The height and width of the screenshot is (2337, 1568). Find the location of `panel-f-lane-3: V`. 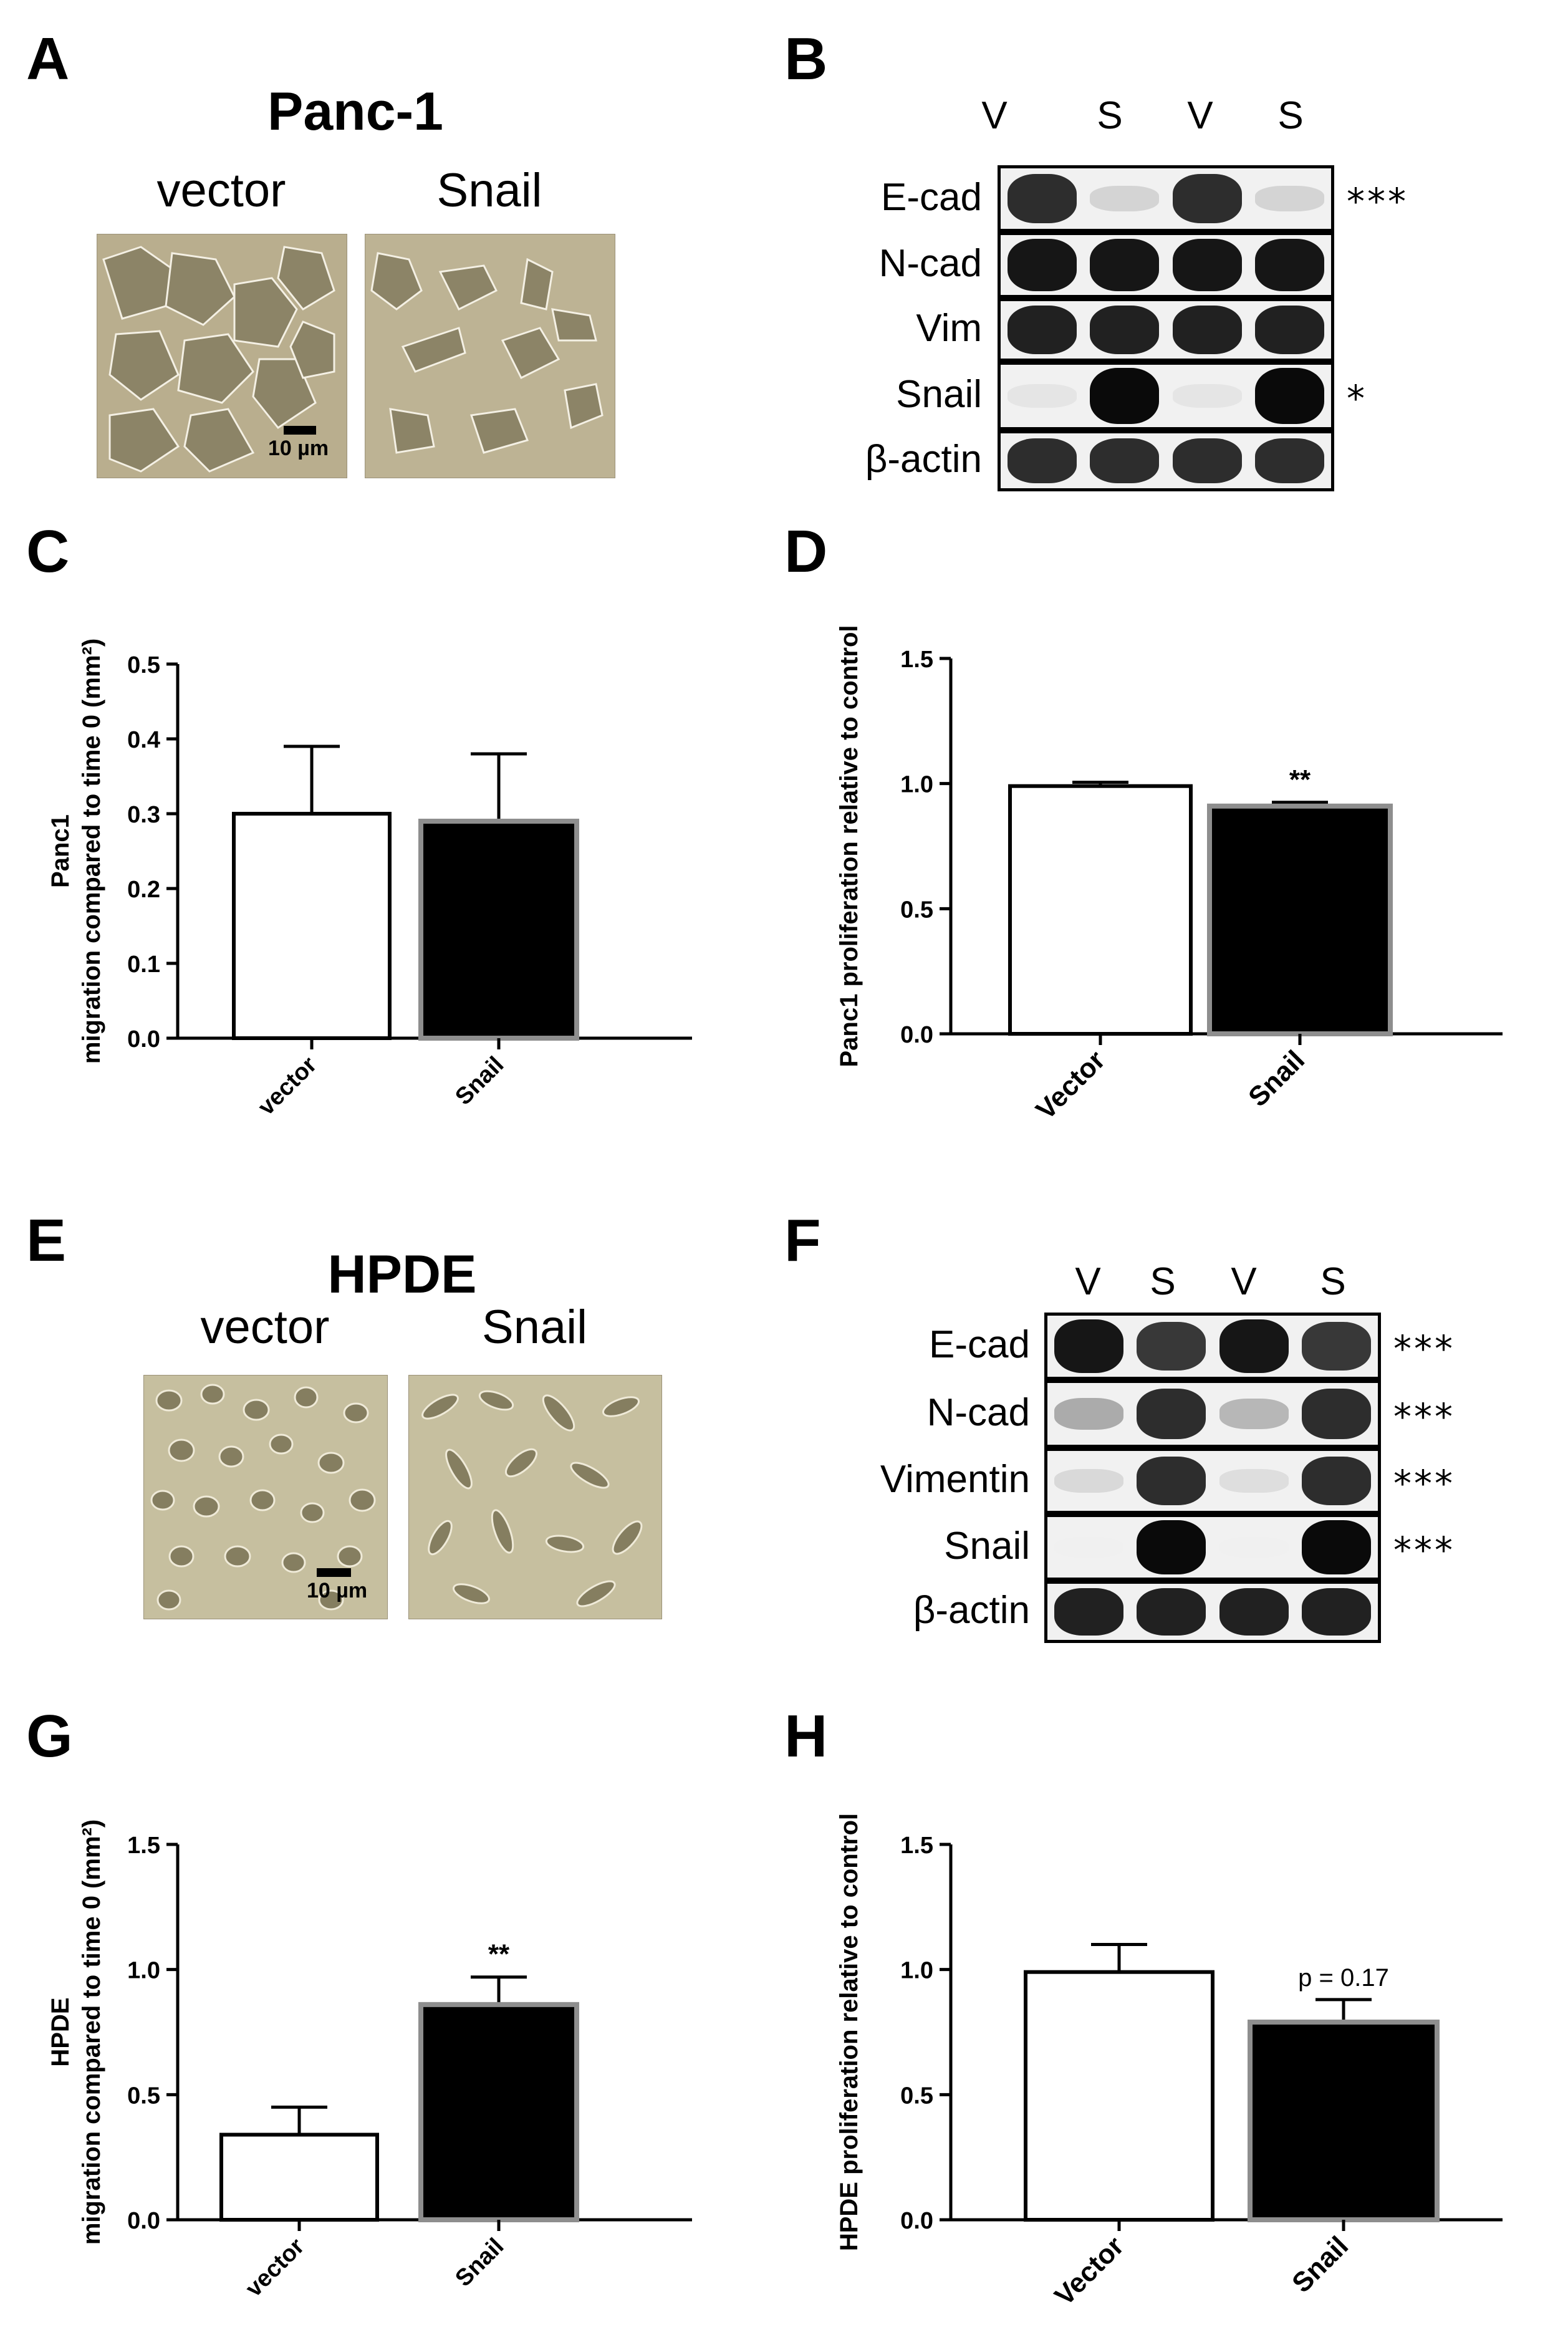

panel-f-lane-3: V is located at coordinates (1244, 1281).